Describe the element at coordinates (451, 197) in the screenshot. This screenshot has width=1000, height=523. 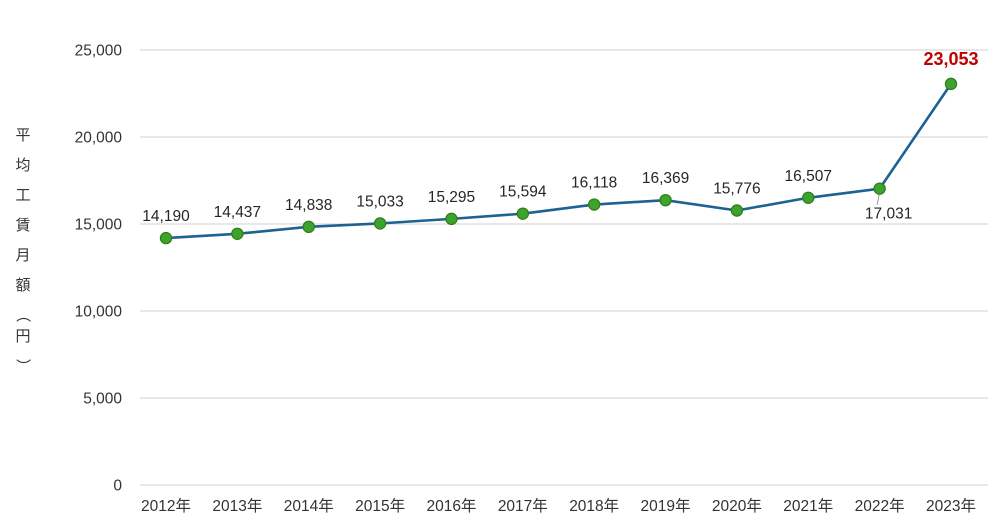
I see `data-label: 15,295` at that location.